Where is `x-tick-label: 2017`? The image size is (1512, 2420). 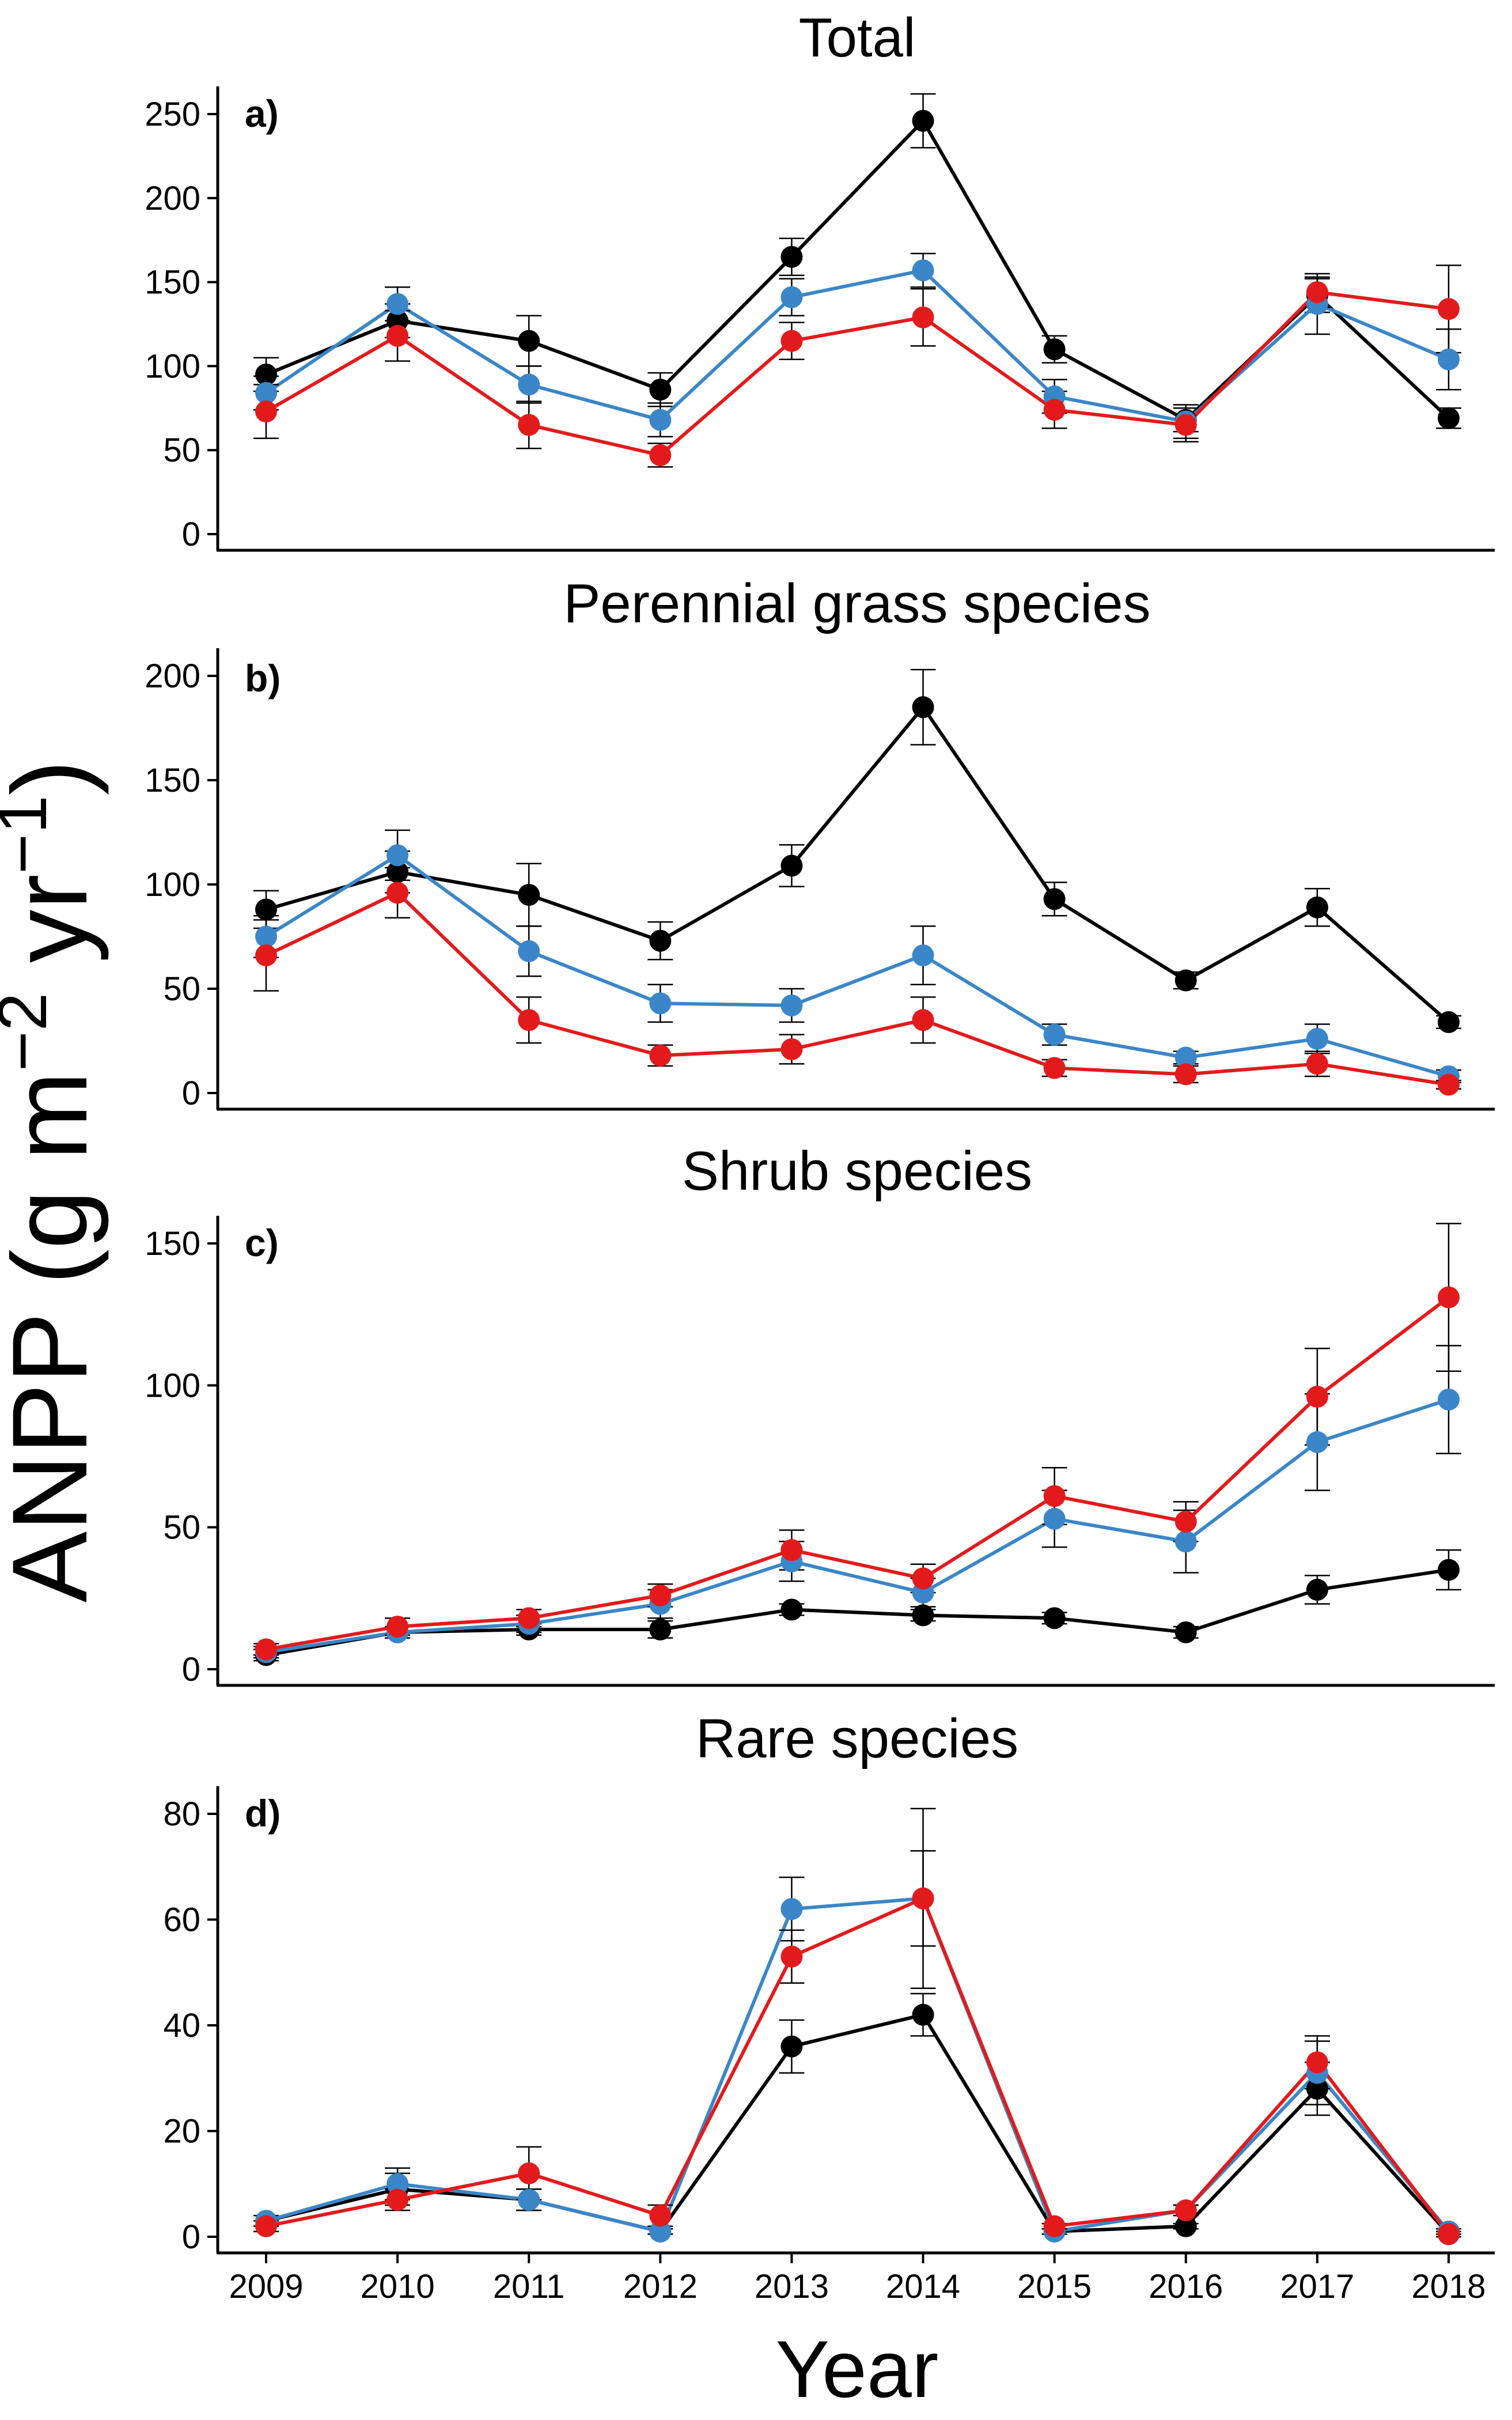
x-tick-label: 2017 is located at coordinates (1317, 2286).